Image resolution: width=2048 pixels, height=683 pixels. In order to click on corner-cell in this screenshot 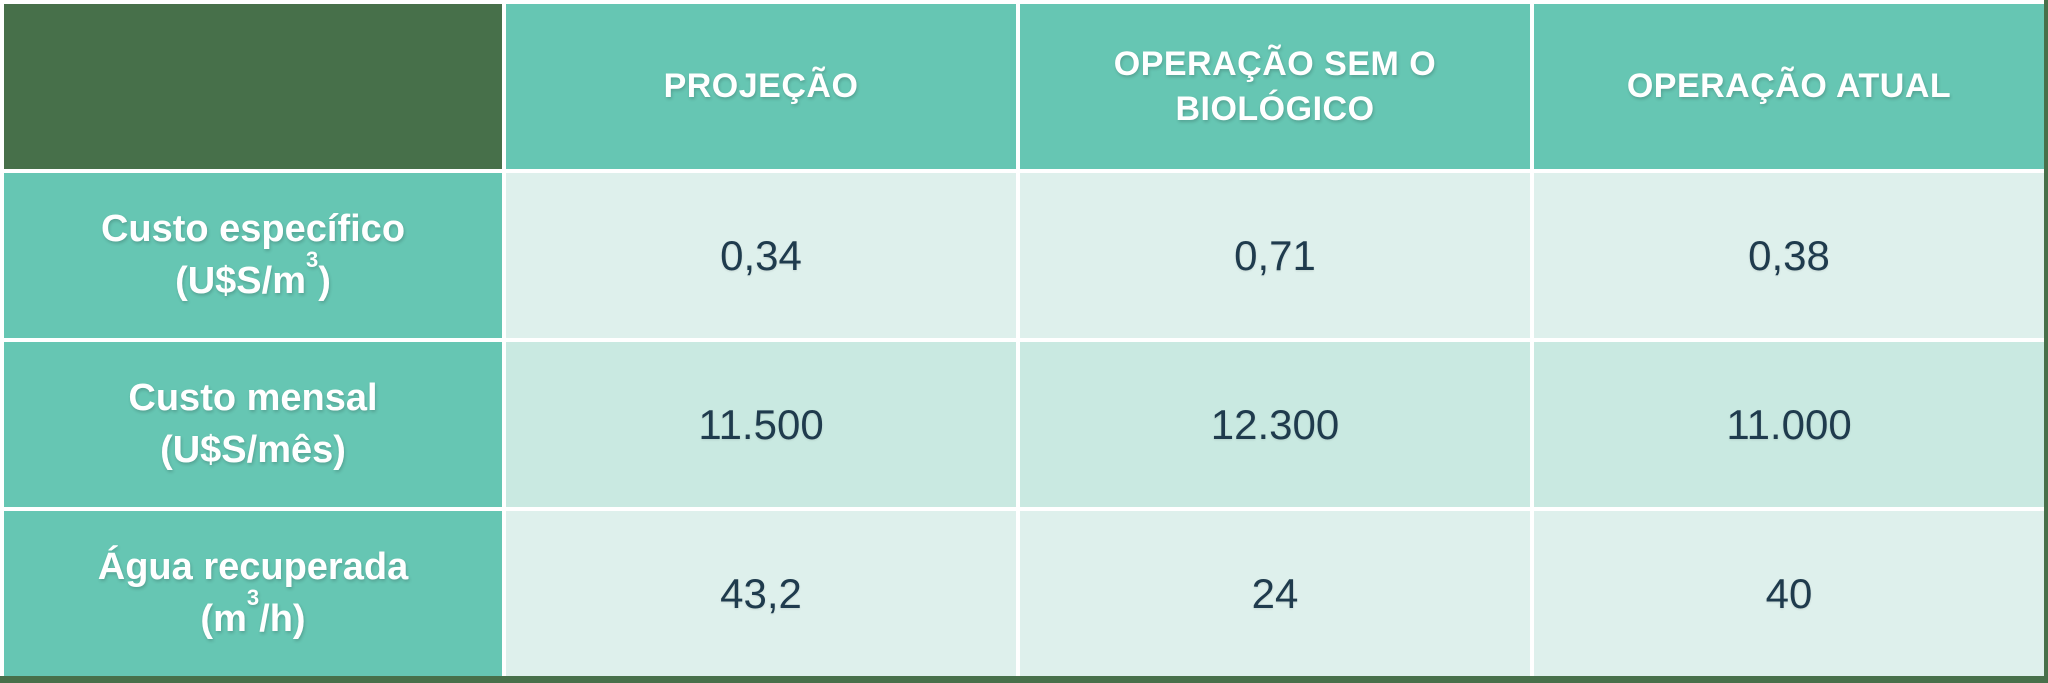, I will do `click(253, 86)`.